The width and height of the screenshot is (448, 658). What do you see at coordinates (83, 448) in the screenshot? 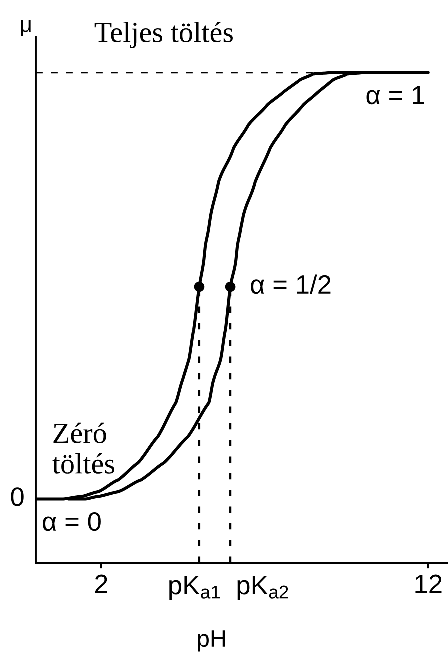
I see `annotation: Zéró töltés` at bounding box center [83, 448].